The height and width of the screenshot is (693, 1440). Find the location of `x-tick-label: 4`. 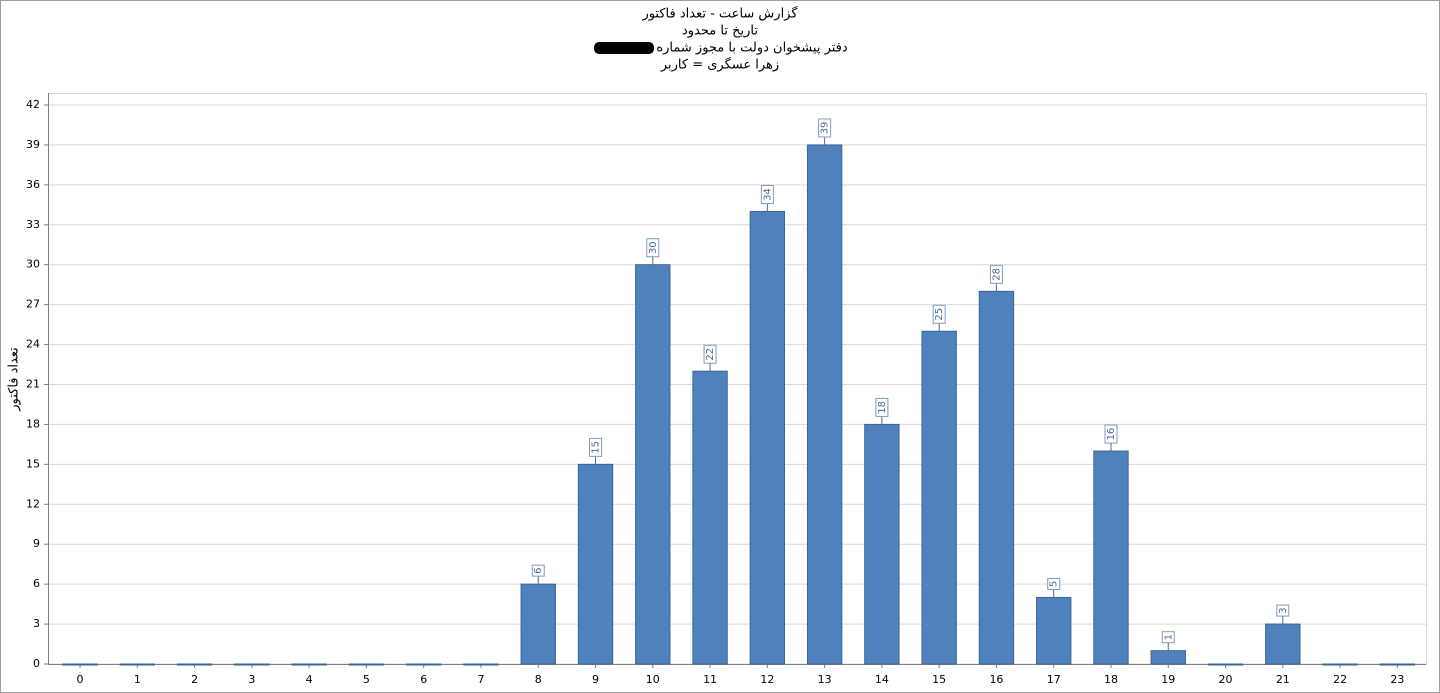

x-tick-label: 4 is located at coordinates (309, 679).